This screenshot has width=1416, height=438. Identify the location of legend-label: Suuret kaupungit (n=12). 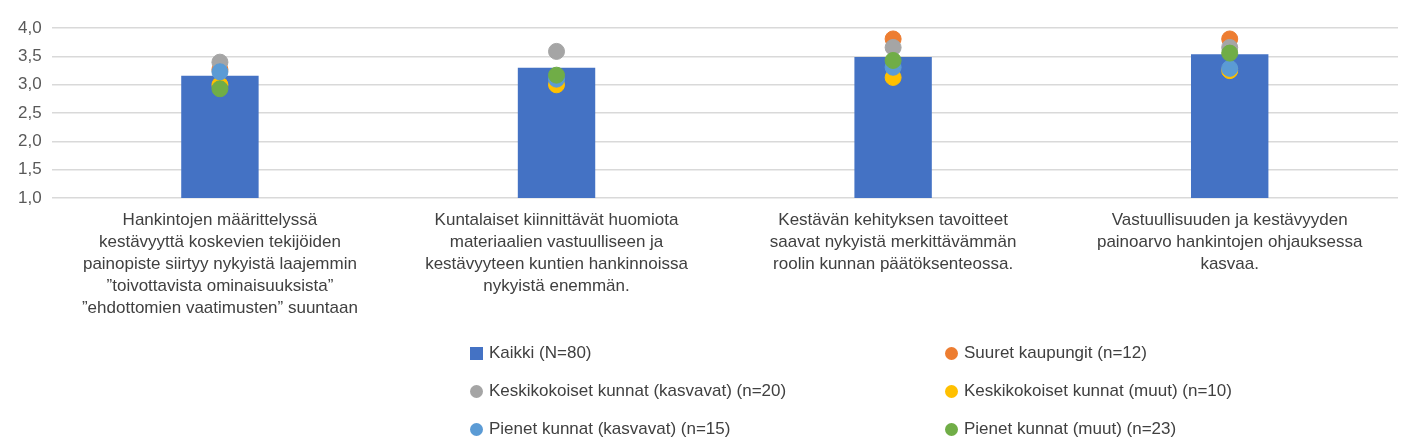
(1055, 353).